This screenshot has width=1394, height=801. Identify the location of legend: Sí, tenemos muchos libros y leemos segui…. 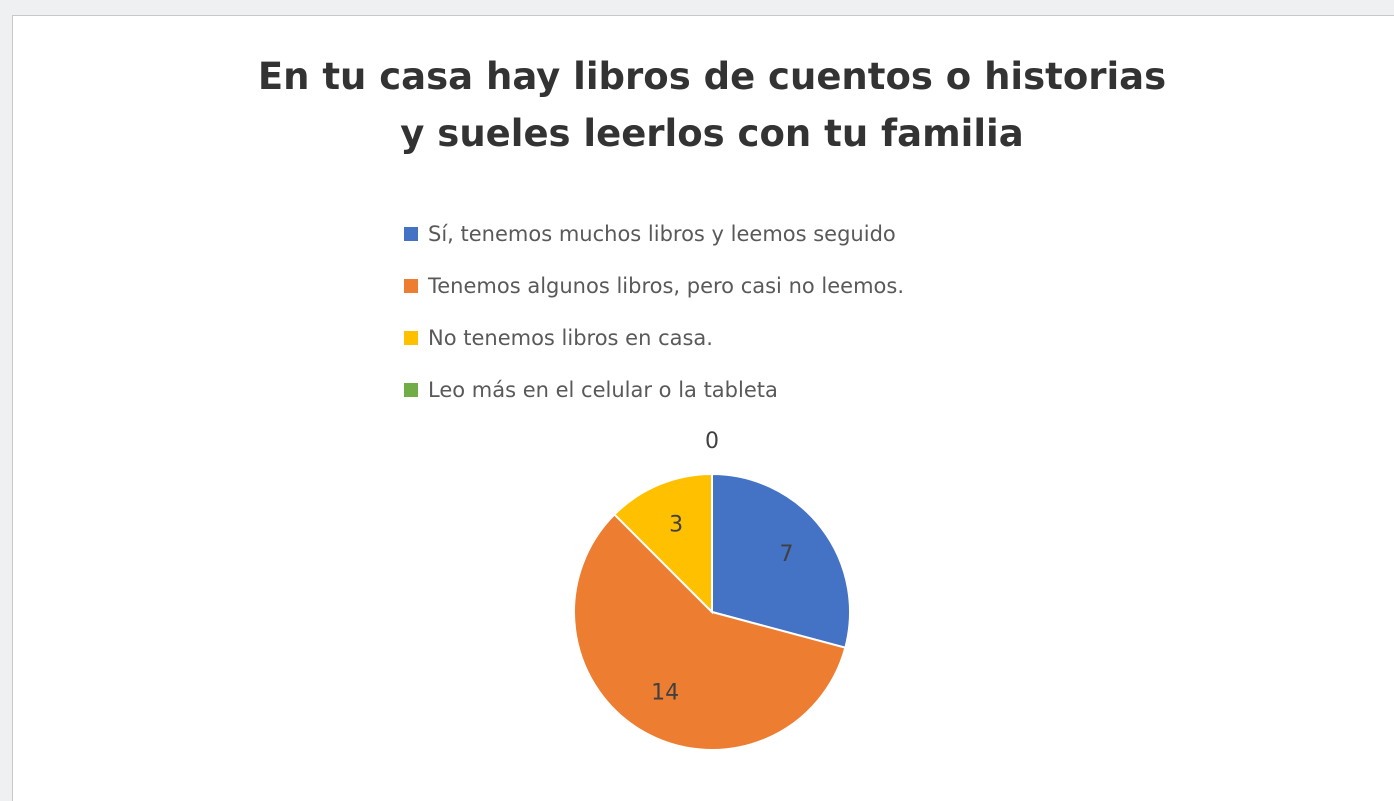
(654, 312).